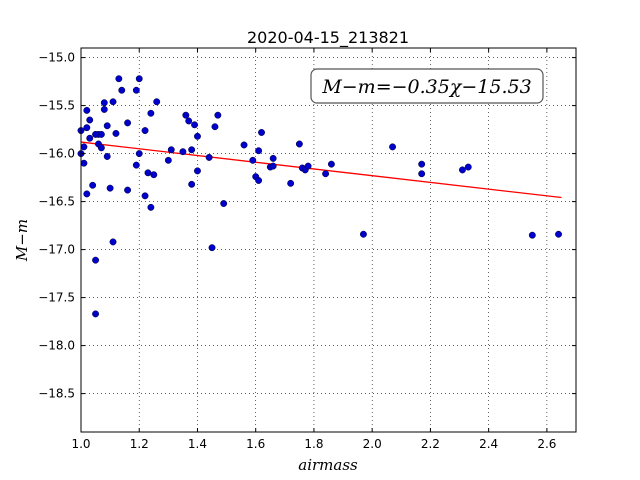 The width and height of the screenshot is (640, 480). I want to click on fit-layer, so click(321, 170).